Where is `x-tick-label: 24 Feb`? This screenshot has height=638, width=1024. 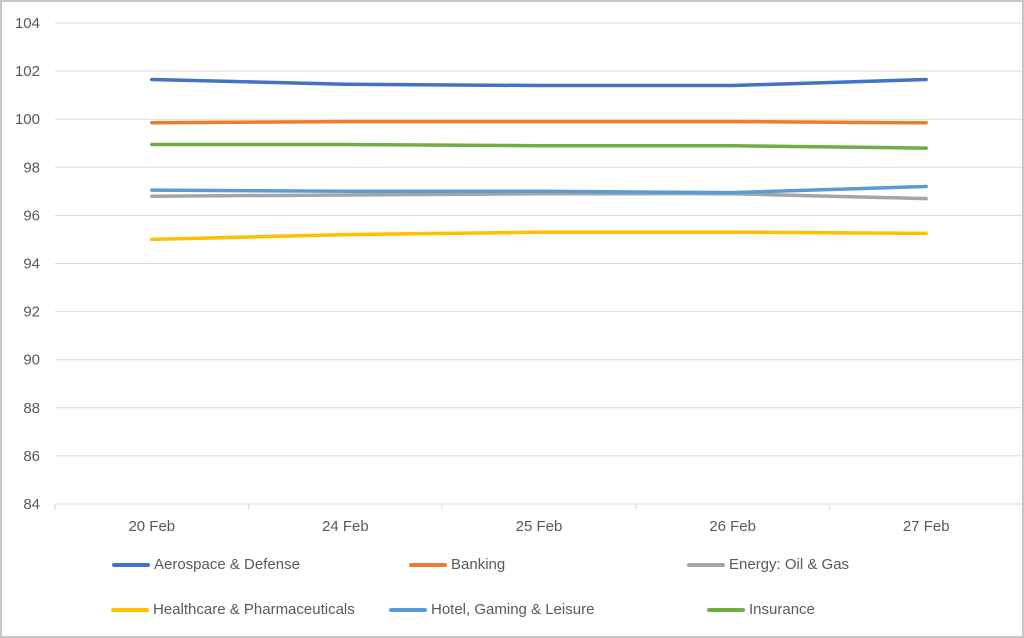 x-tick-label: 24 Feb is located at coordinates (345, 526).